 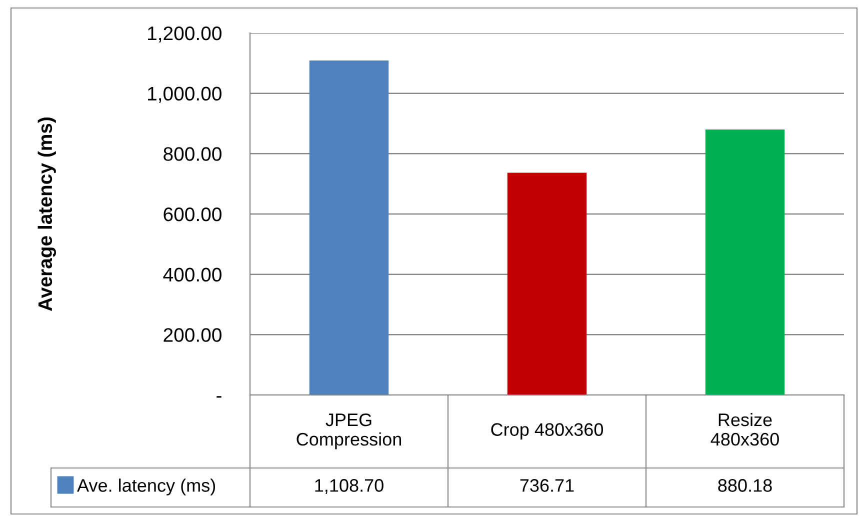 What do you see at coordinates (349, 431) in the screenshot?
I see `x-tick-label: JPEG Compression` at bounding box center [349, 431].